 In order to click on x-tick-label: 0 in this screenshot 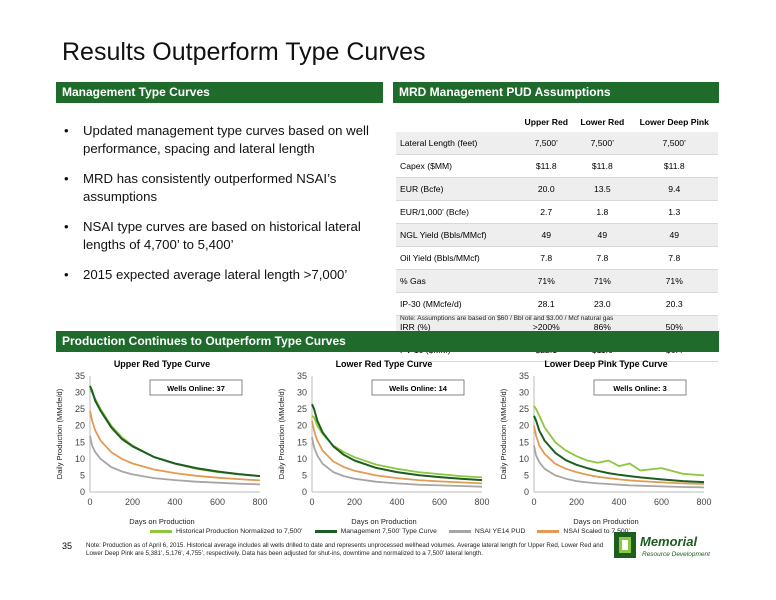, I will do `click(311, 502)`.